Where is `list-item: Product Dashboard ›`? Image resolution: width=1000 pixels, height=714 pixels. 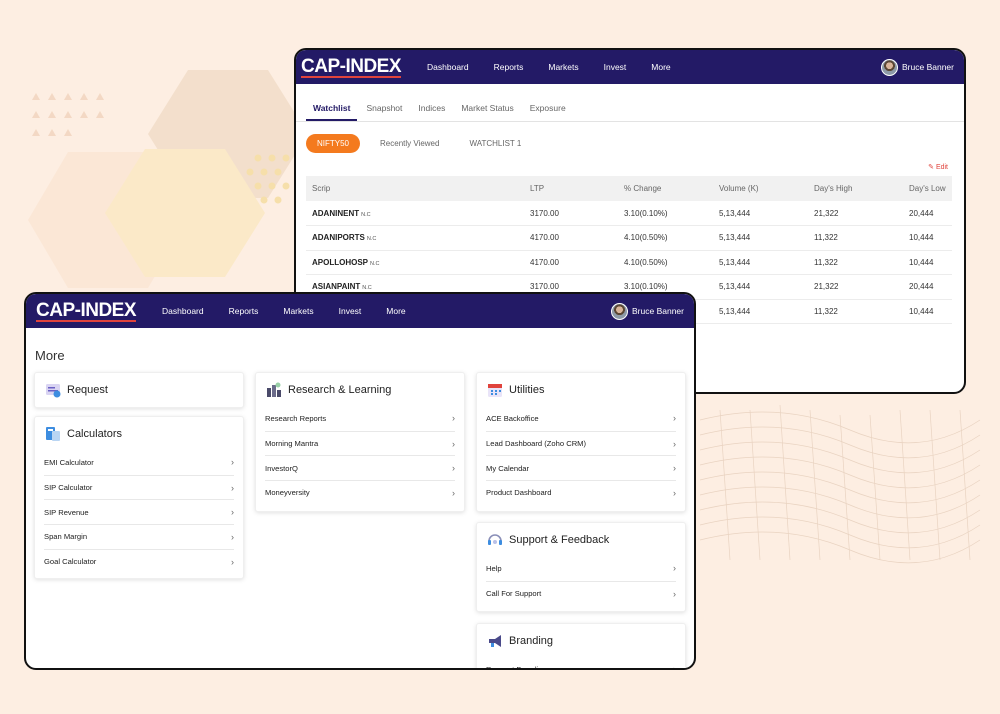
list-item: Product Dashboard › is located at coordinates (581, 492).